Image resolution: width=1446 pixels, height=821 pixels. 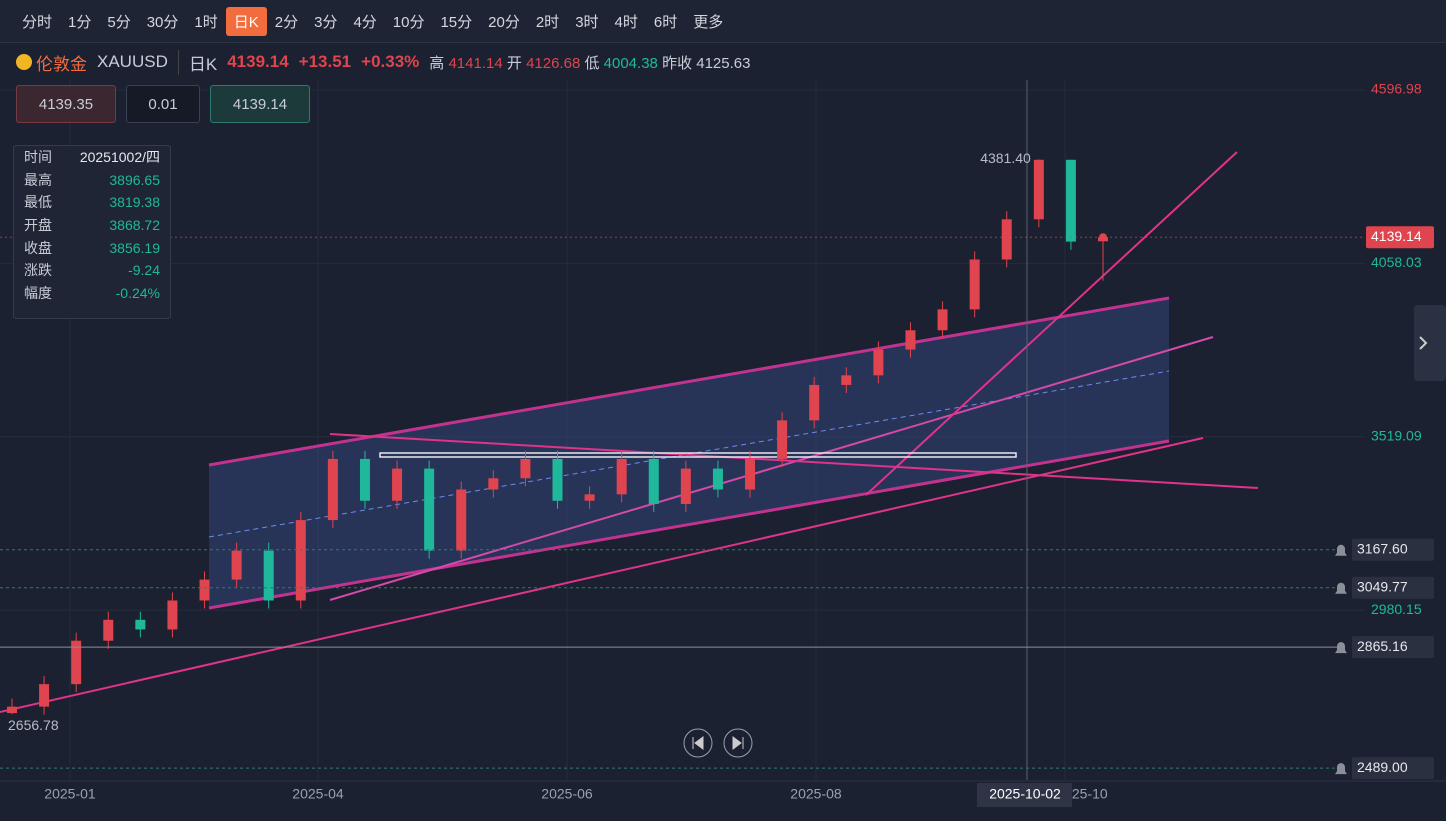 What do you see at coordinates (92, 157) in the screenshot?
I see `info-row: 时间 20251002/四` at bounding box center [92, 157].